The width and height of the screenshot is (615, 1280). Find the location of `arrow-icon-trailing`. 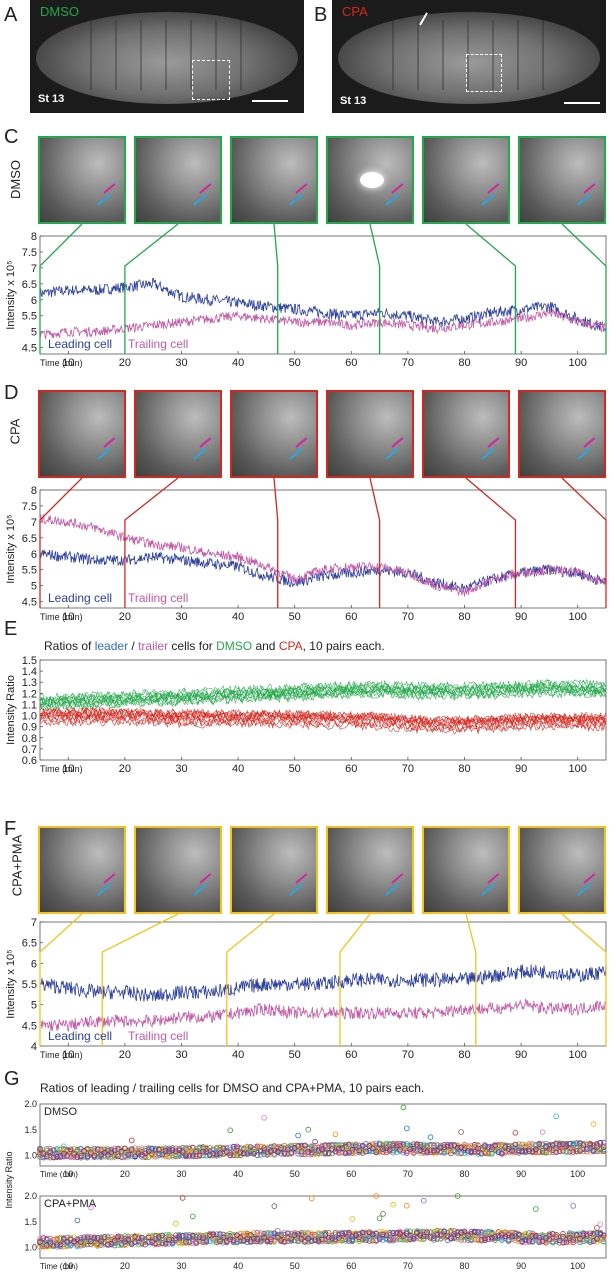

arrow-icon-trailing is located at coordinates (397, 878).